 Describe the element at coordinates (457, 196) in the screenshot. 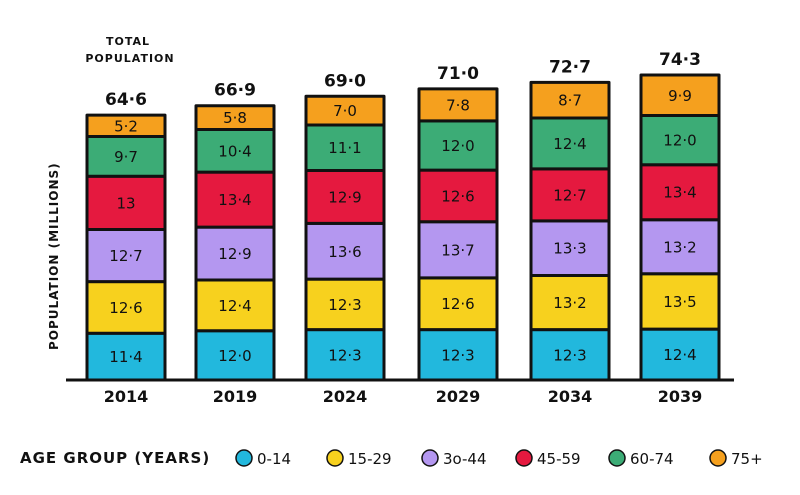

I see `data-label-2029-45-59: 12·6` at that location.